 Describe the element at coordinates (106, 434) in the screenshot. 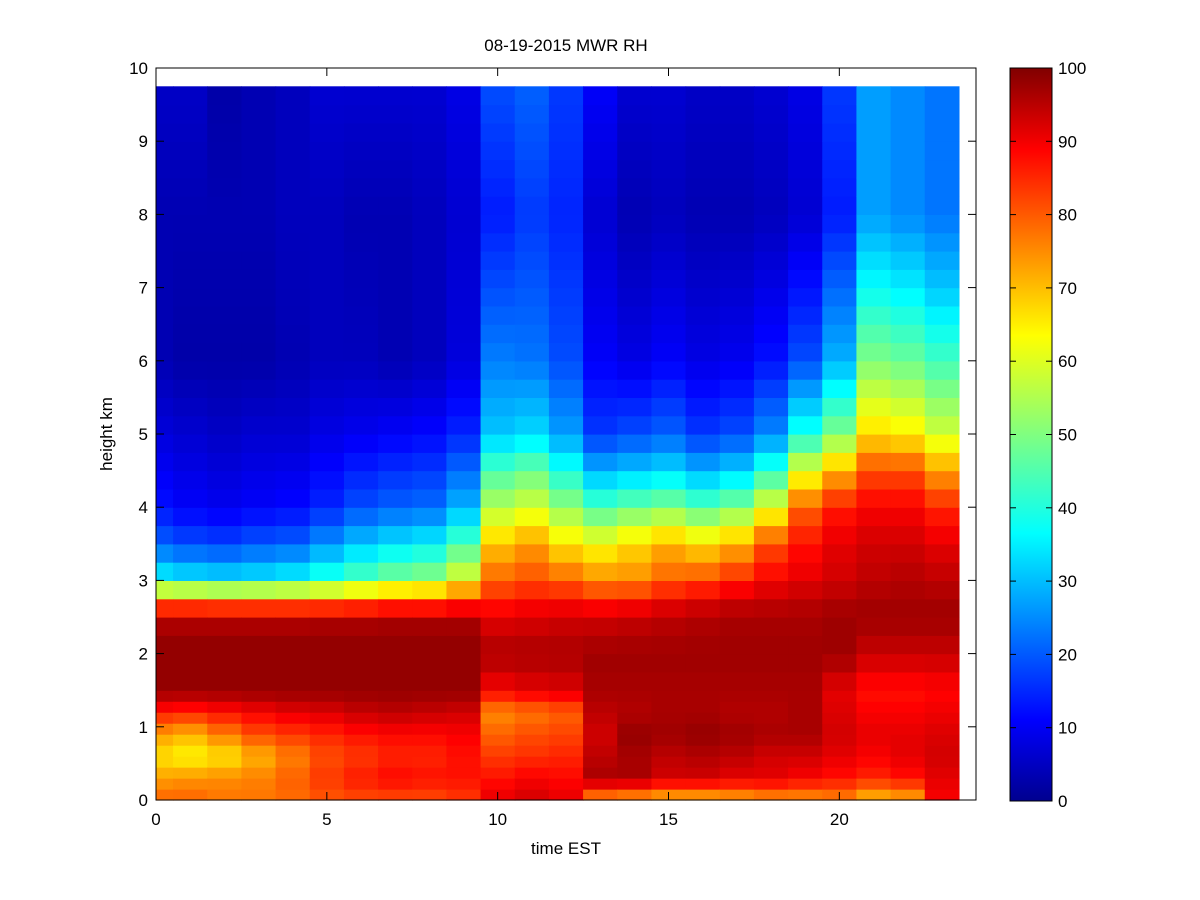

I see `y-axis-label: height km` at that location.